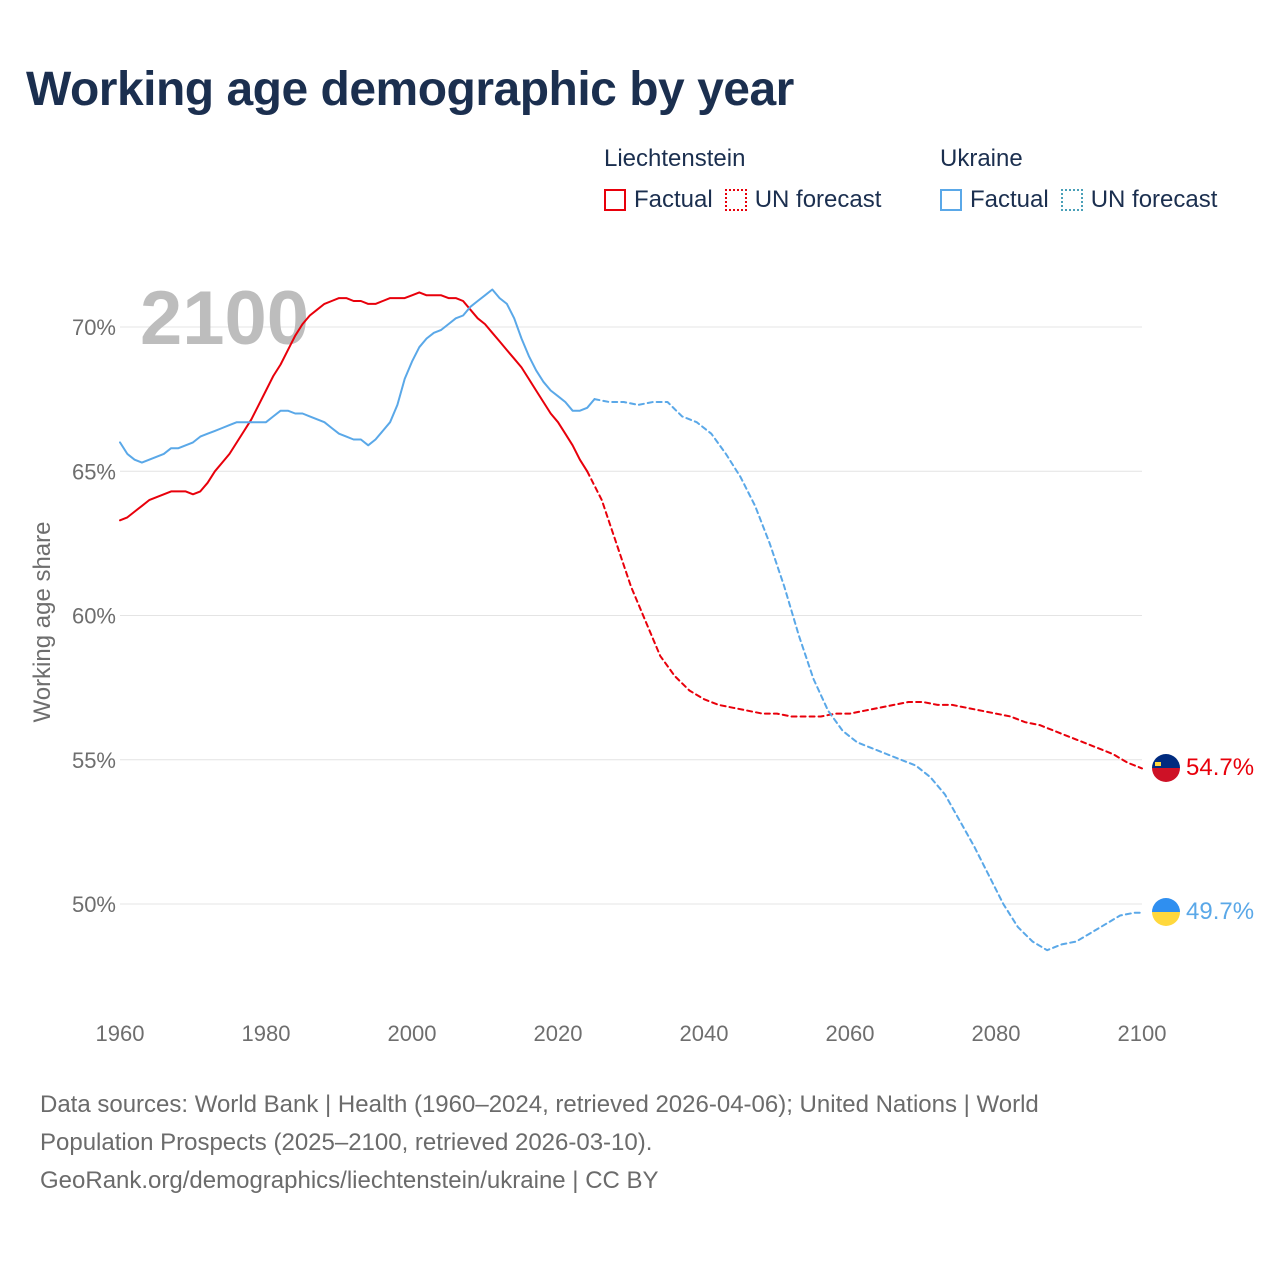  What do you see at coordinates (981, 158) in the screenshot?
I see `legend-heading-ukraine: Ukraine` at bounding box center [981, 158].